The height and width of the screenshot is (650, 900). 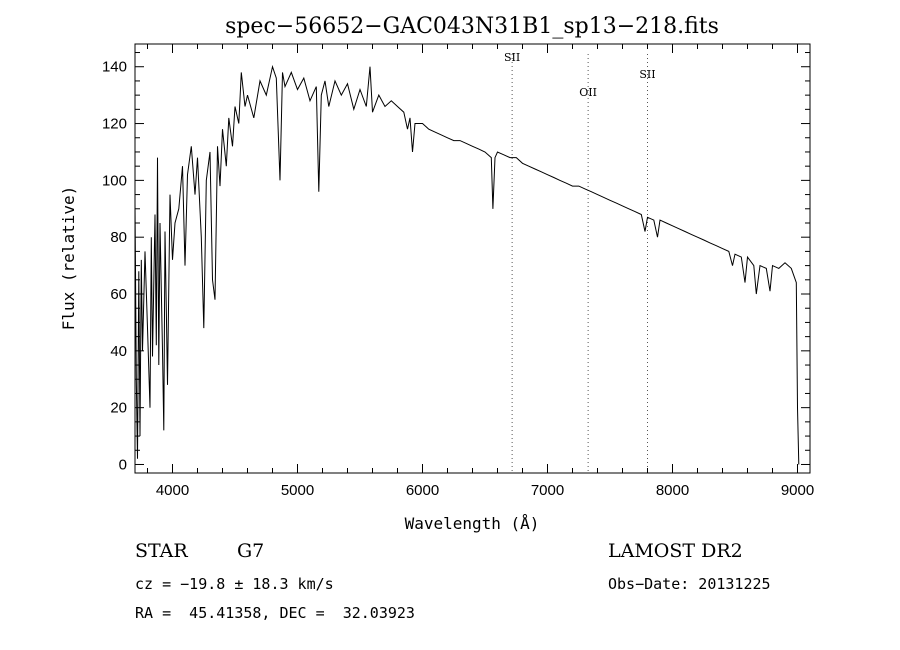 What do you see at coordinates (234, 584) in the screenshot?
I see `redshift-cz: cz = −19.8 ± 18.3 km/s` at bounding box center [234, 584].